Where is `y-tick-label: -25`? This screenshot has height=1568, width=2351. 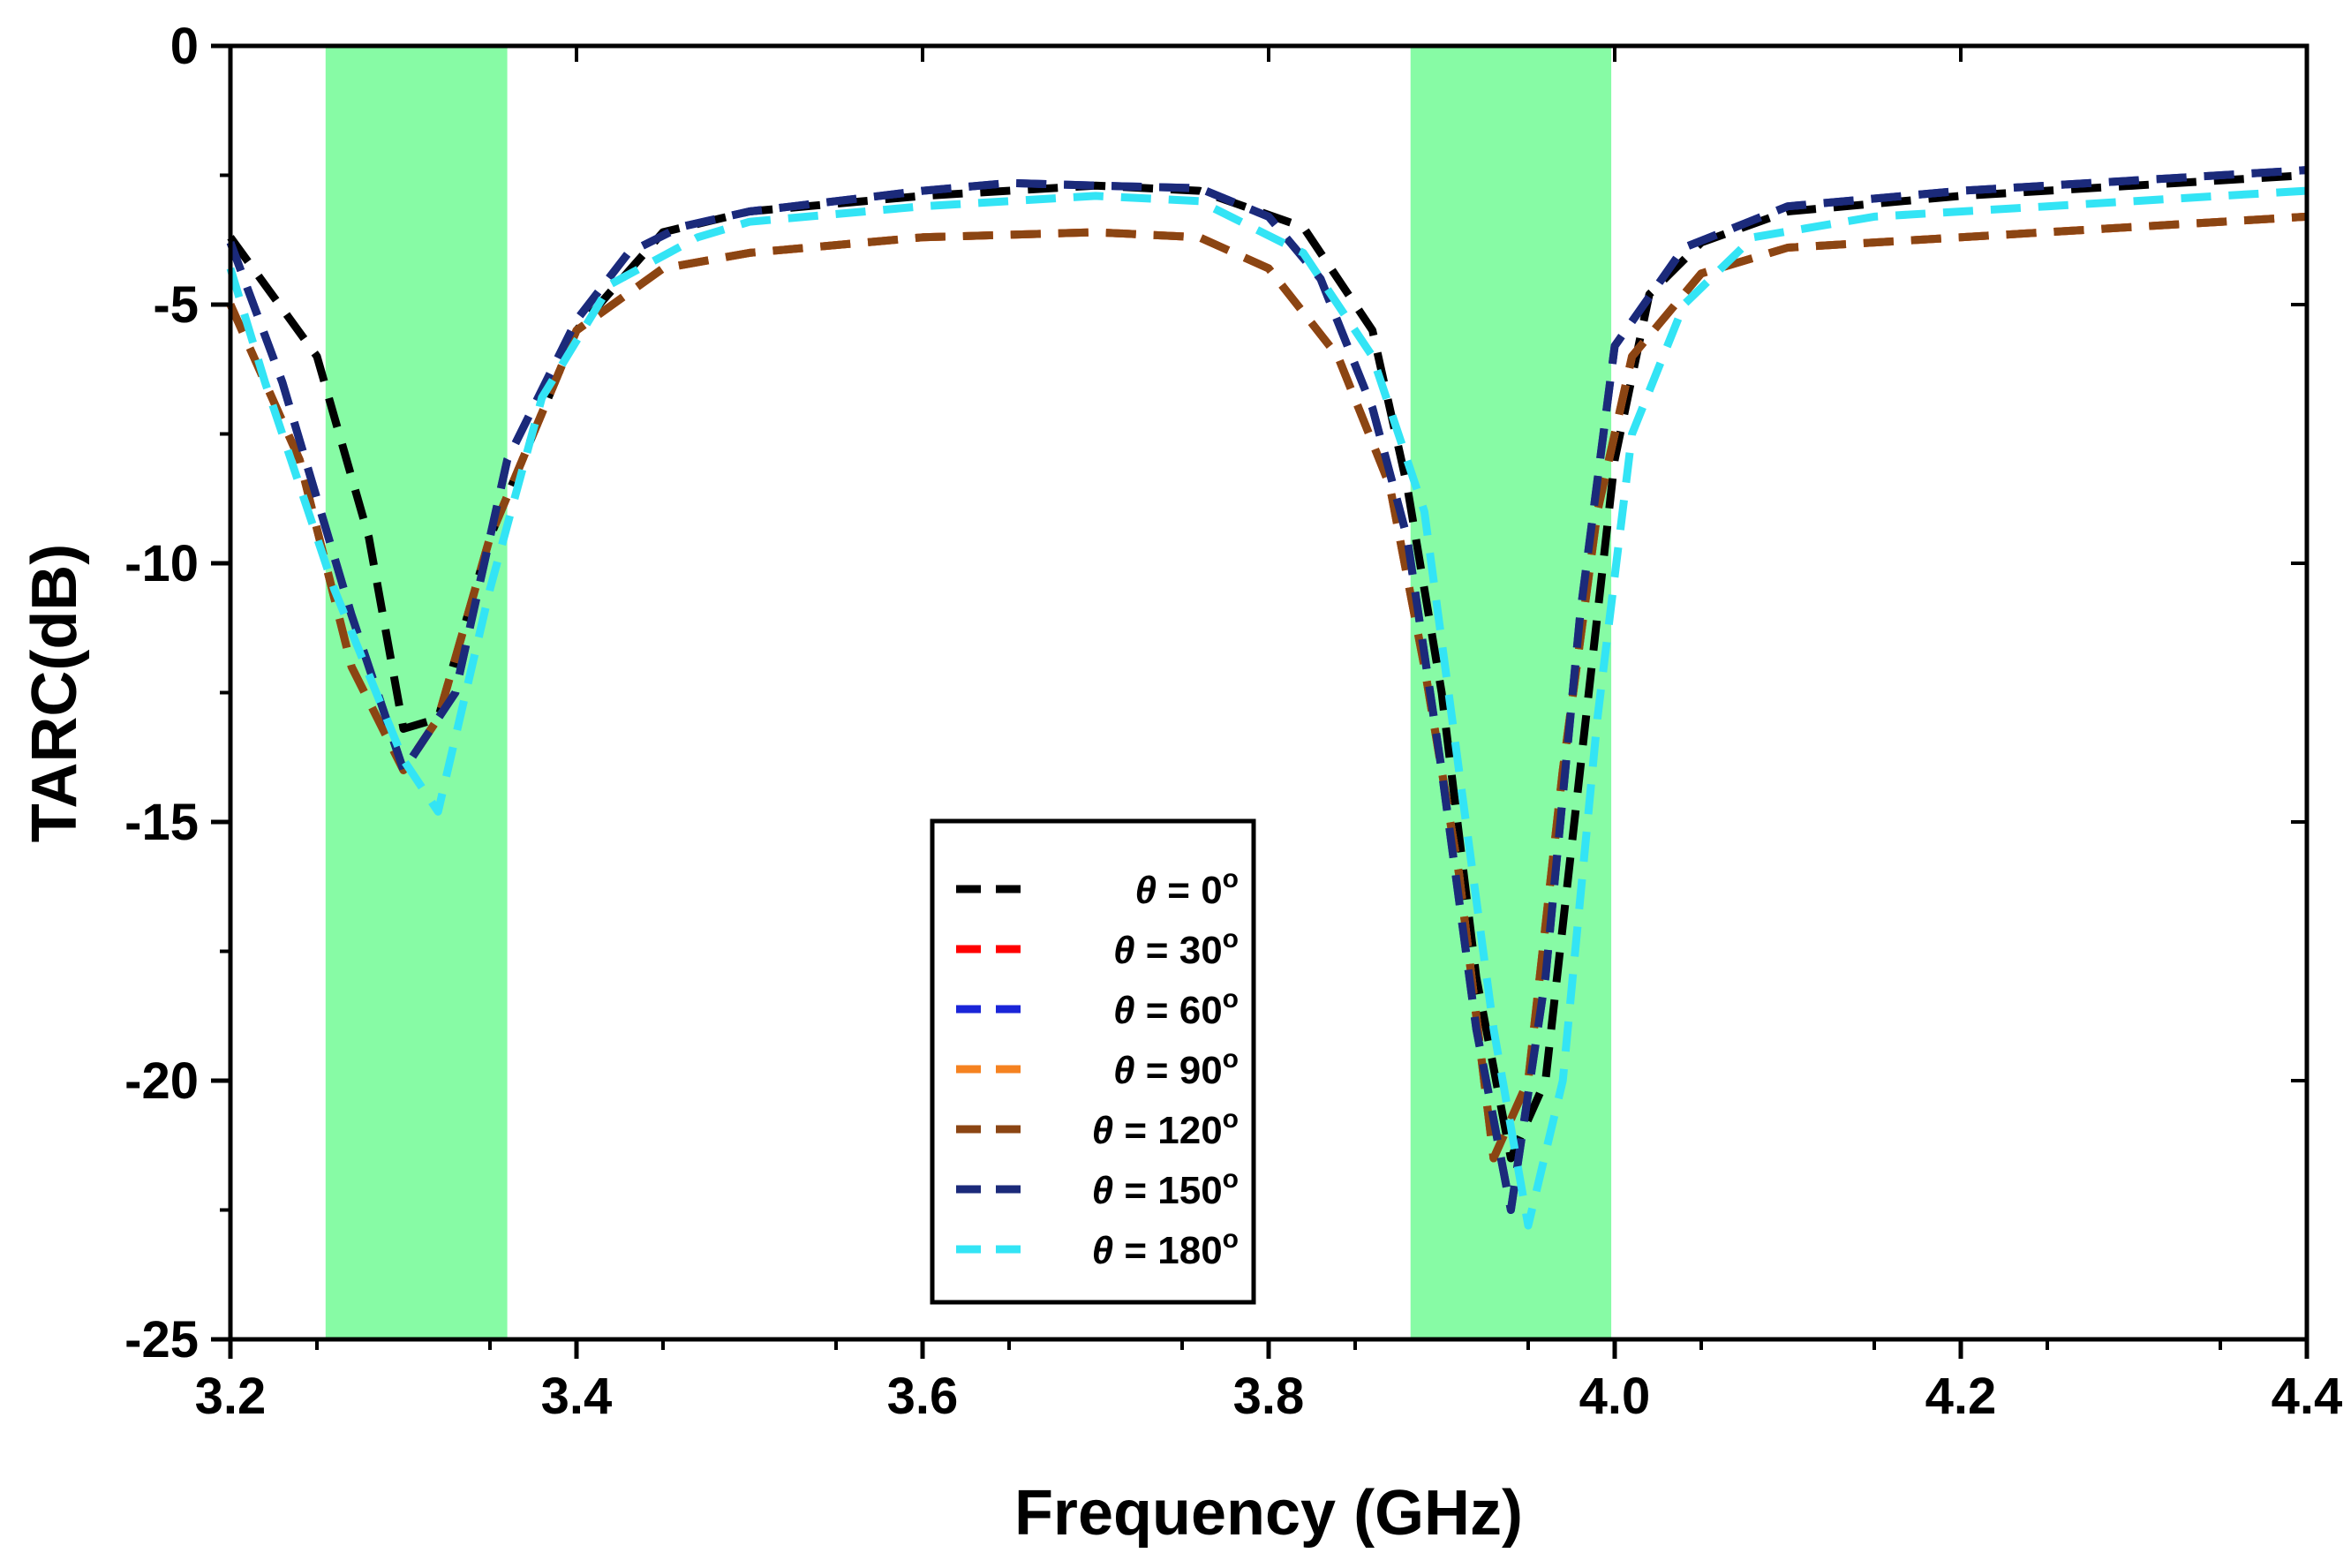 y-tick-label: -25 is located at coordinates (161, 1339).